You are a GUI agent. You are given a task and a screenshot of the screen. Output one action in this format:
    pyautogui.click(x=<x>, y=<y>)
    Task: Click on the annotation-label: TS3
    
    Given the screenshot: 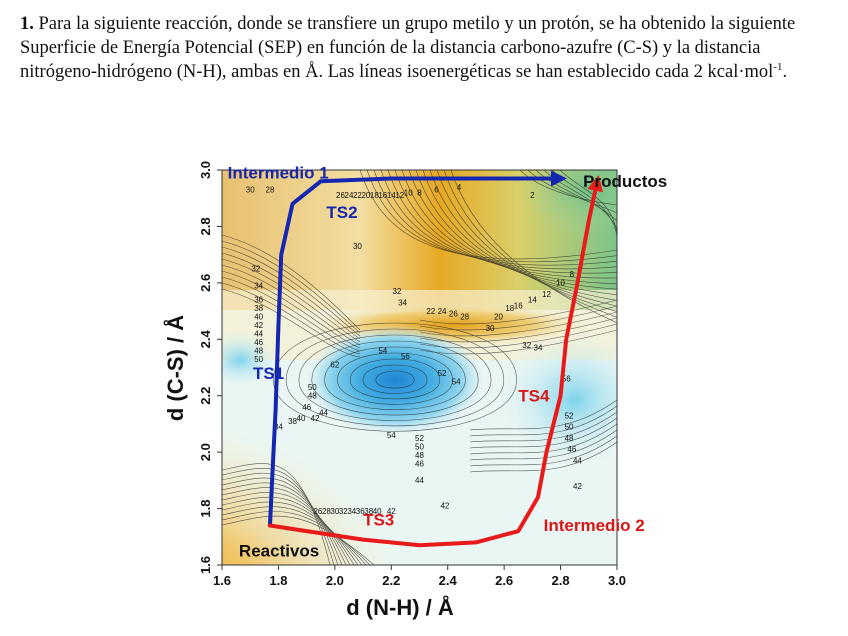 What is the action you would take?
    pyautogui.click(x=378, y=520)
    